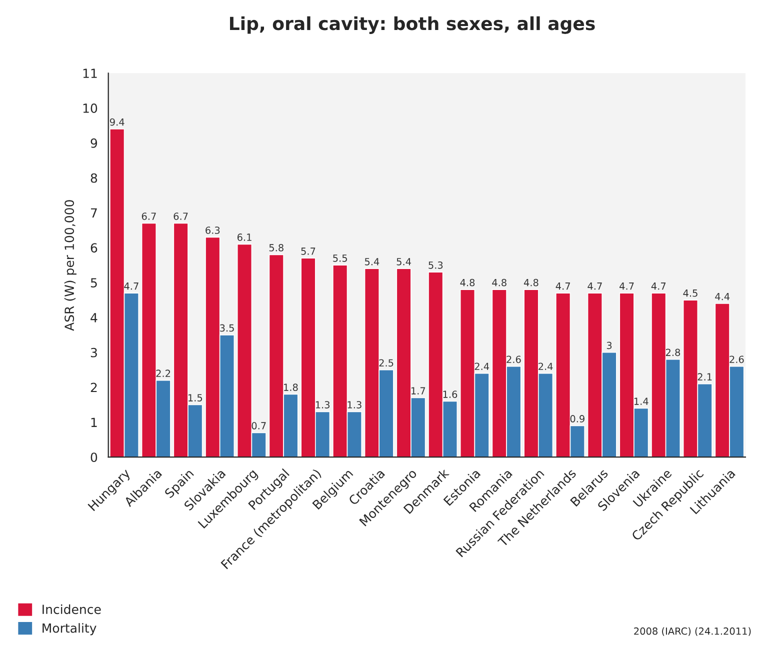 Image resolution: width=763 pixels, height=653 pixels. I want to click on data-label: 6.1, so click(244, 237).